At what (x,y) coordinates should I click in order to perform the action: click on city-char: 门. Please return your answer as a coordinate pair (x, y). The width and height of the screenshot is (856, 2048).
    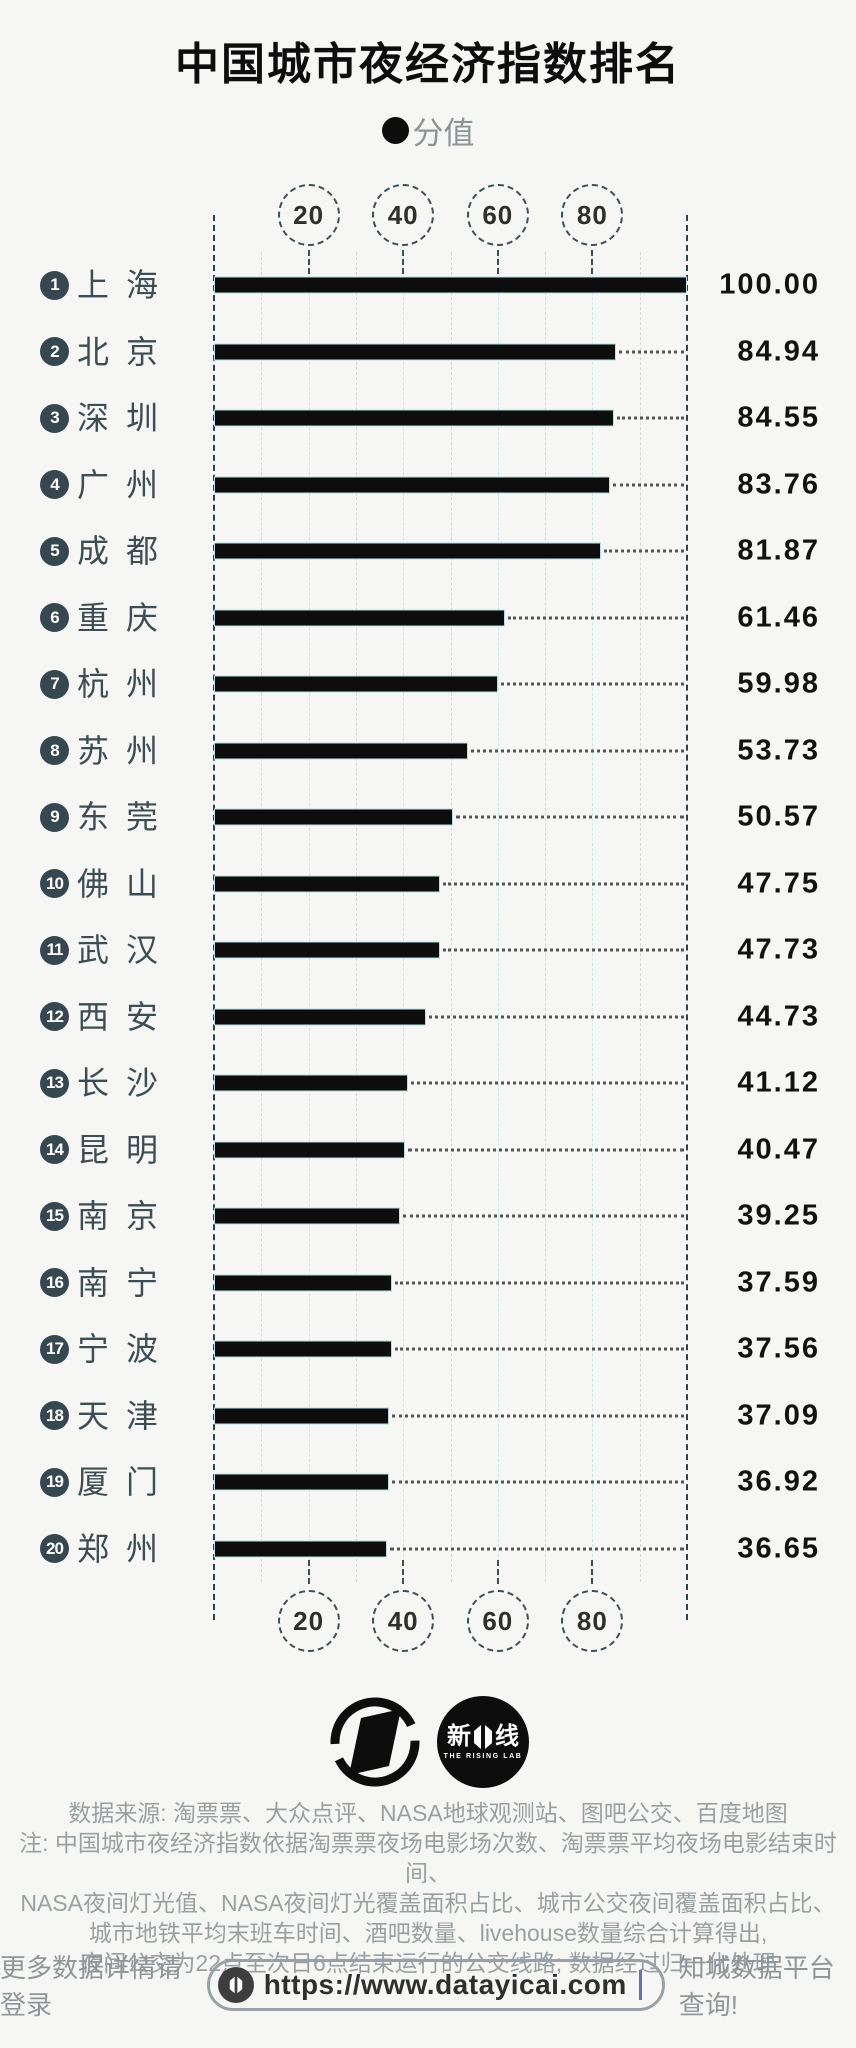
    Looking at the image, I should click on (141, 1482).